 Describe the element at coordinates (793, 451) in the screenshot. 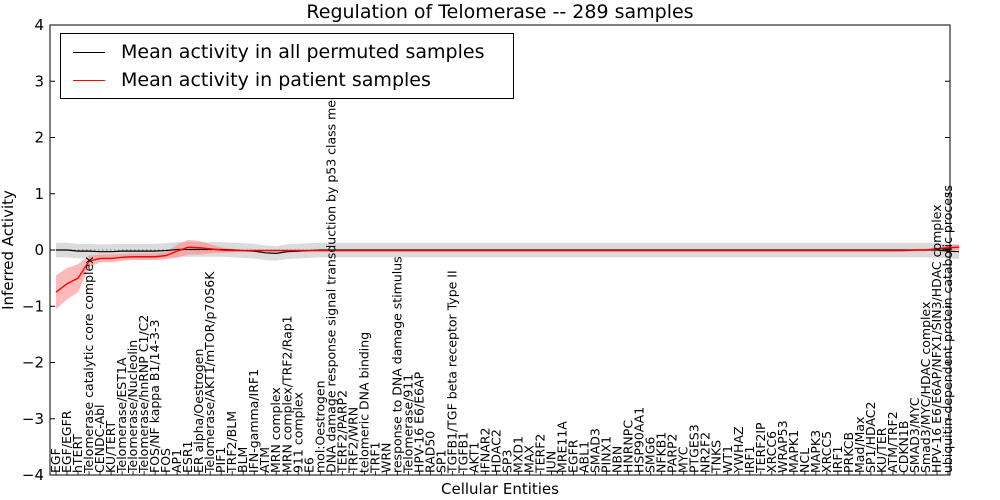

I see `x-tick-label: MAPK1` at that location.